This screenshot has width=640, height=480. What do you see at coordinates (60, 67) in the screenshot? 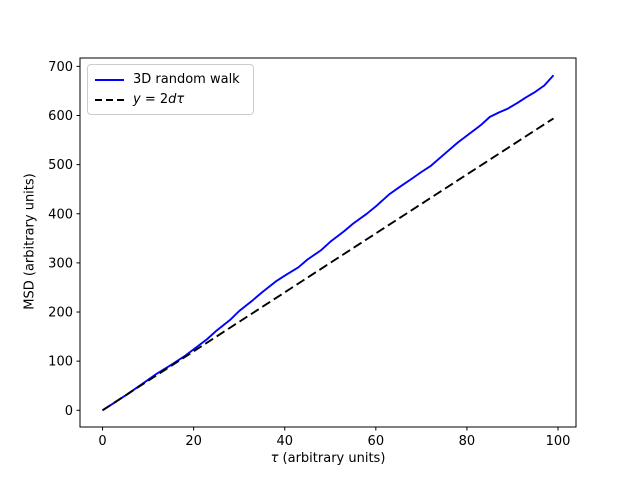
I see `y-tick-label-7: 700` at bounding box center [60, 67].